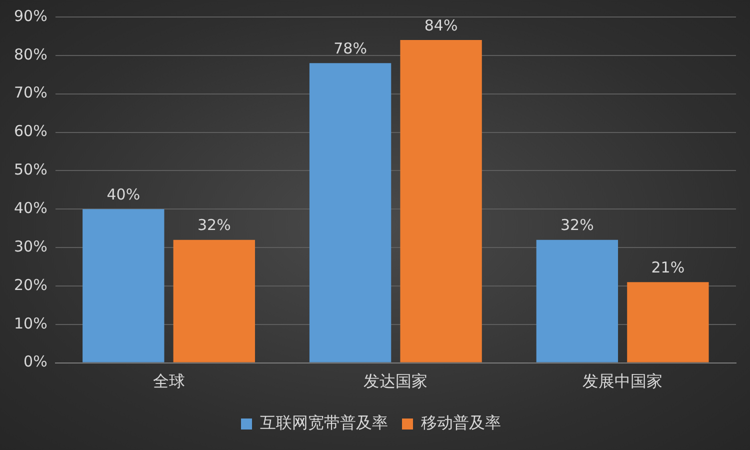 This screenshot has width=750, height=450. What do you see at coordinates (461, 422) in the screenshot?
I see `legend-label: 移动普及率` at bounding box center [461, 422].